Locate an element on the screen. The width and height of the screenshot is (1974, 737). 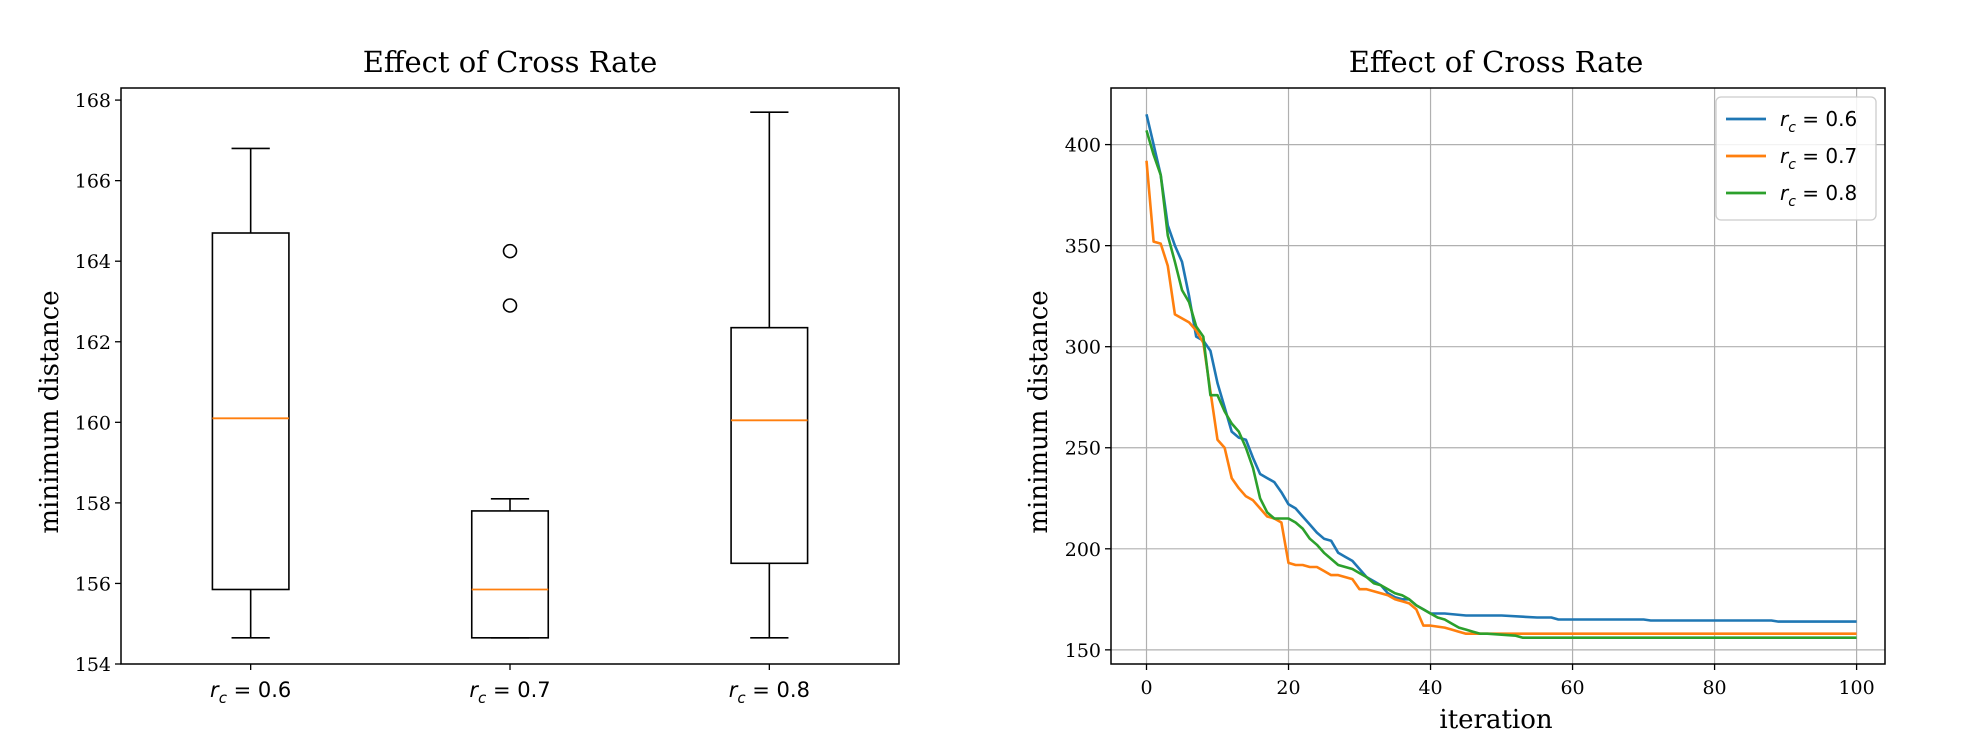
x-tick-label: rc = 0.8 is located at coordinates (769, 692).